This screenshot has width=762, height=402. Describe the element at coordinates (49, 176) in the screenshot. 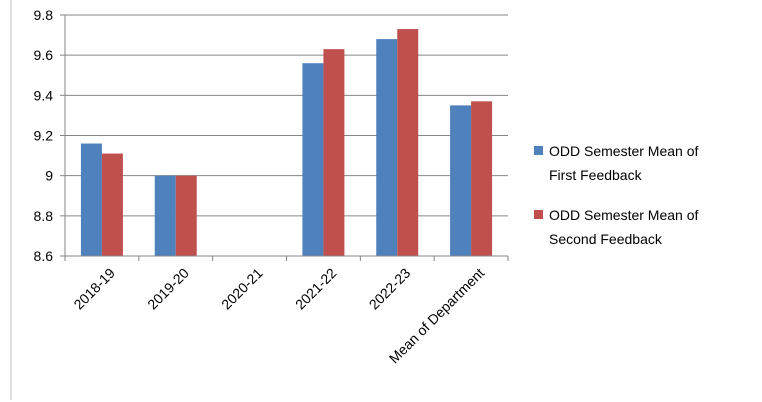

I see `y-tick-label: 9` at that location.